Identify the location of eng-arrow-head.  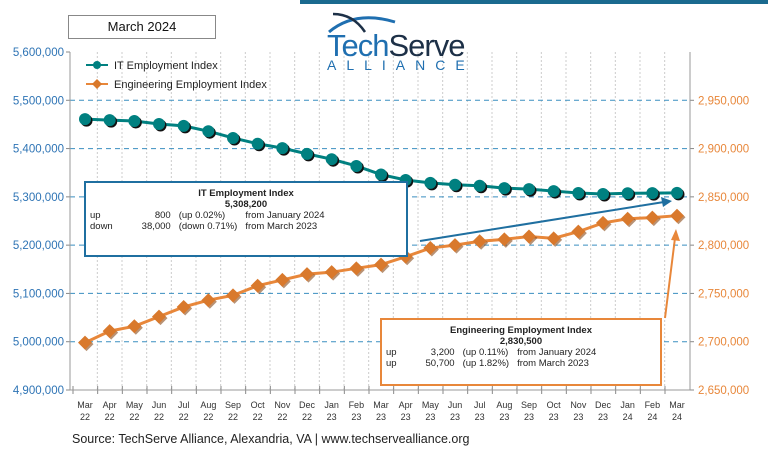
(675, 235).